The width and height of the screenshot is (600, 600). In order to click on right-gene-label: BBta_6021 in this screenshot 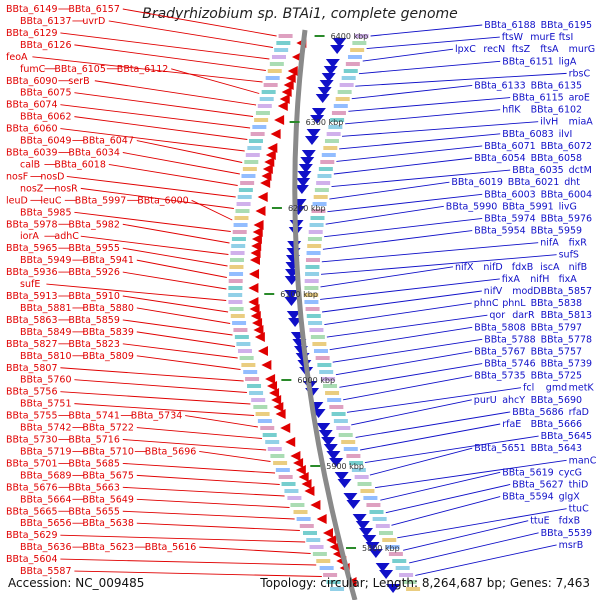, I will do `click(534, 182)`.